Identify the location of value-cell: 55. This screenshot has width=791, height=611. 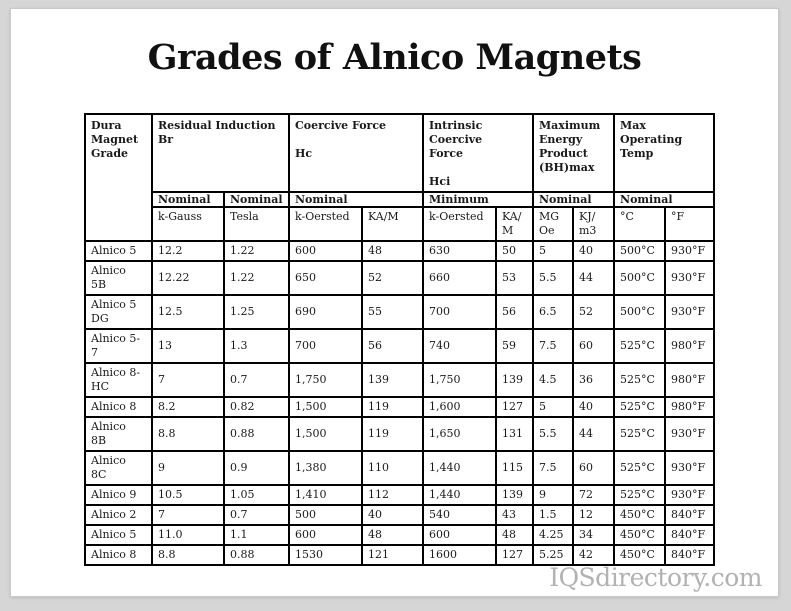
(392, 312).